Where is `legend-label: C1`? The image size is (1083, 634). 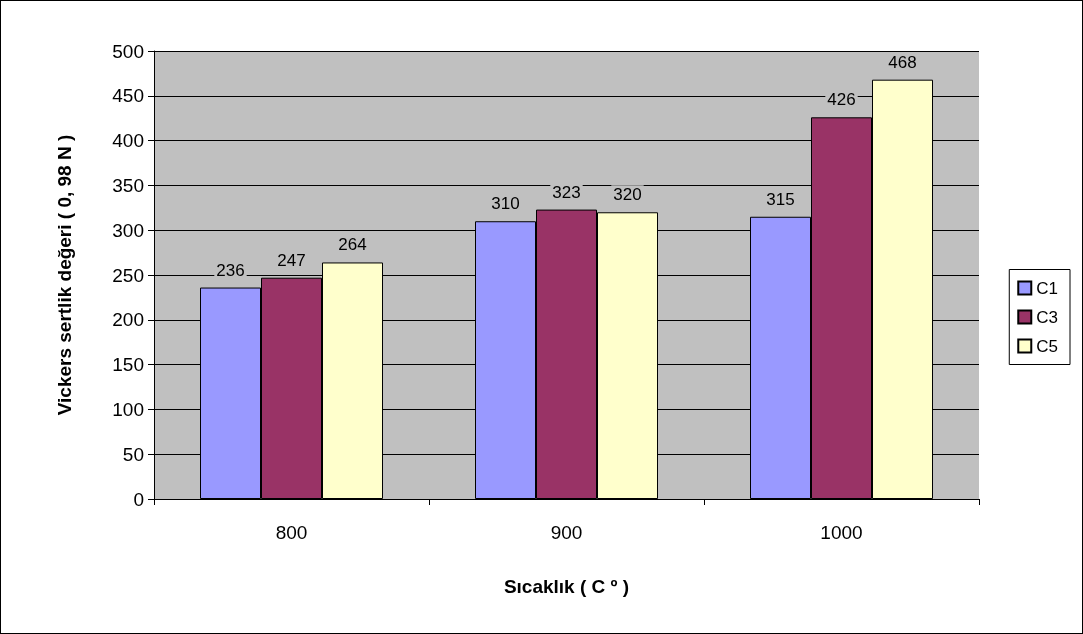 legend-label: C1 is located at coordinates (1047, 288).